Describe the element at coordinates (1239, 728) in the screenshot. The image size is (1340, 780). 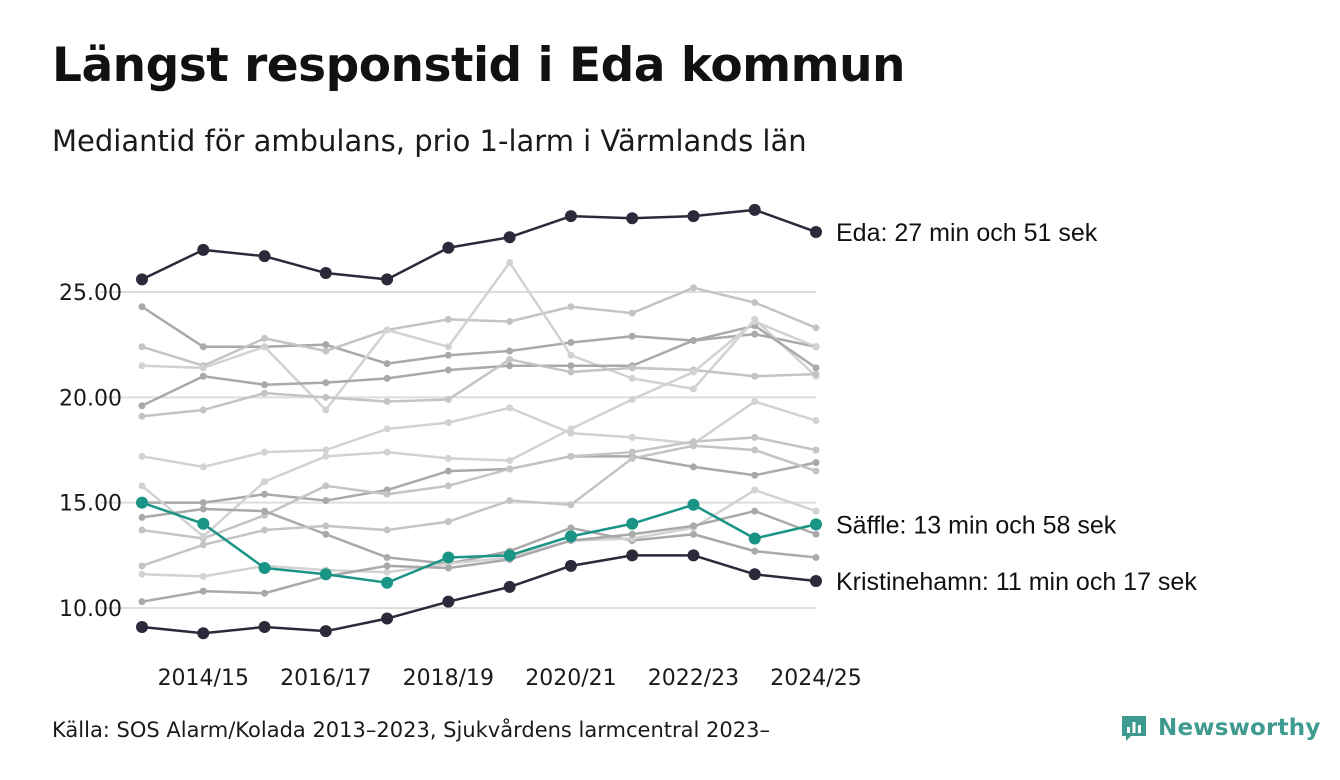
I see `brand-name: Newsworthy` at that location.